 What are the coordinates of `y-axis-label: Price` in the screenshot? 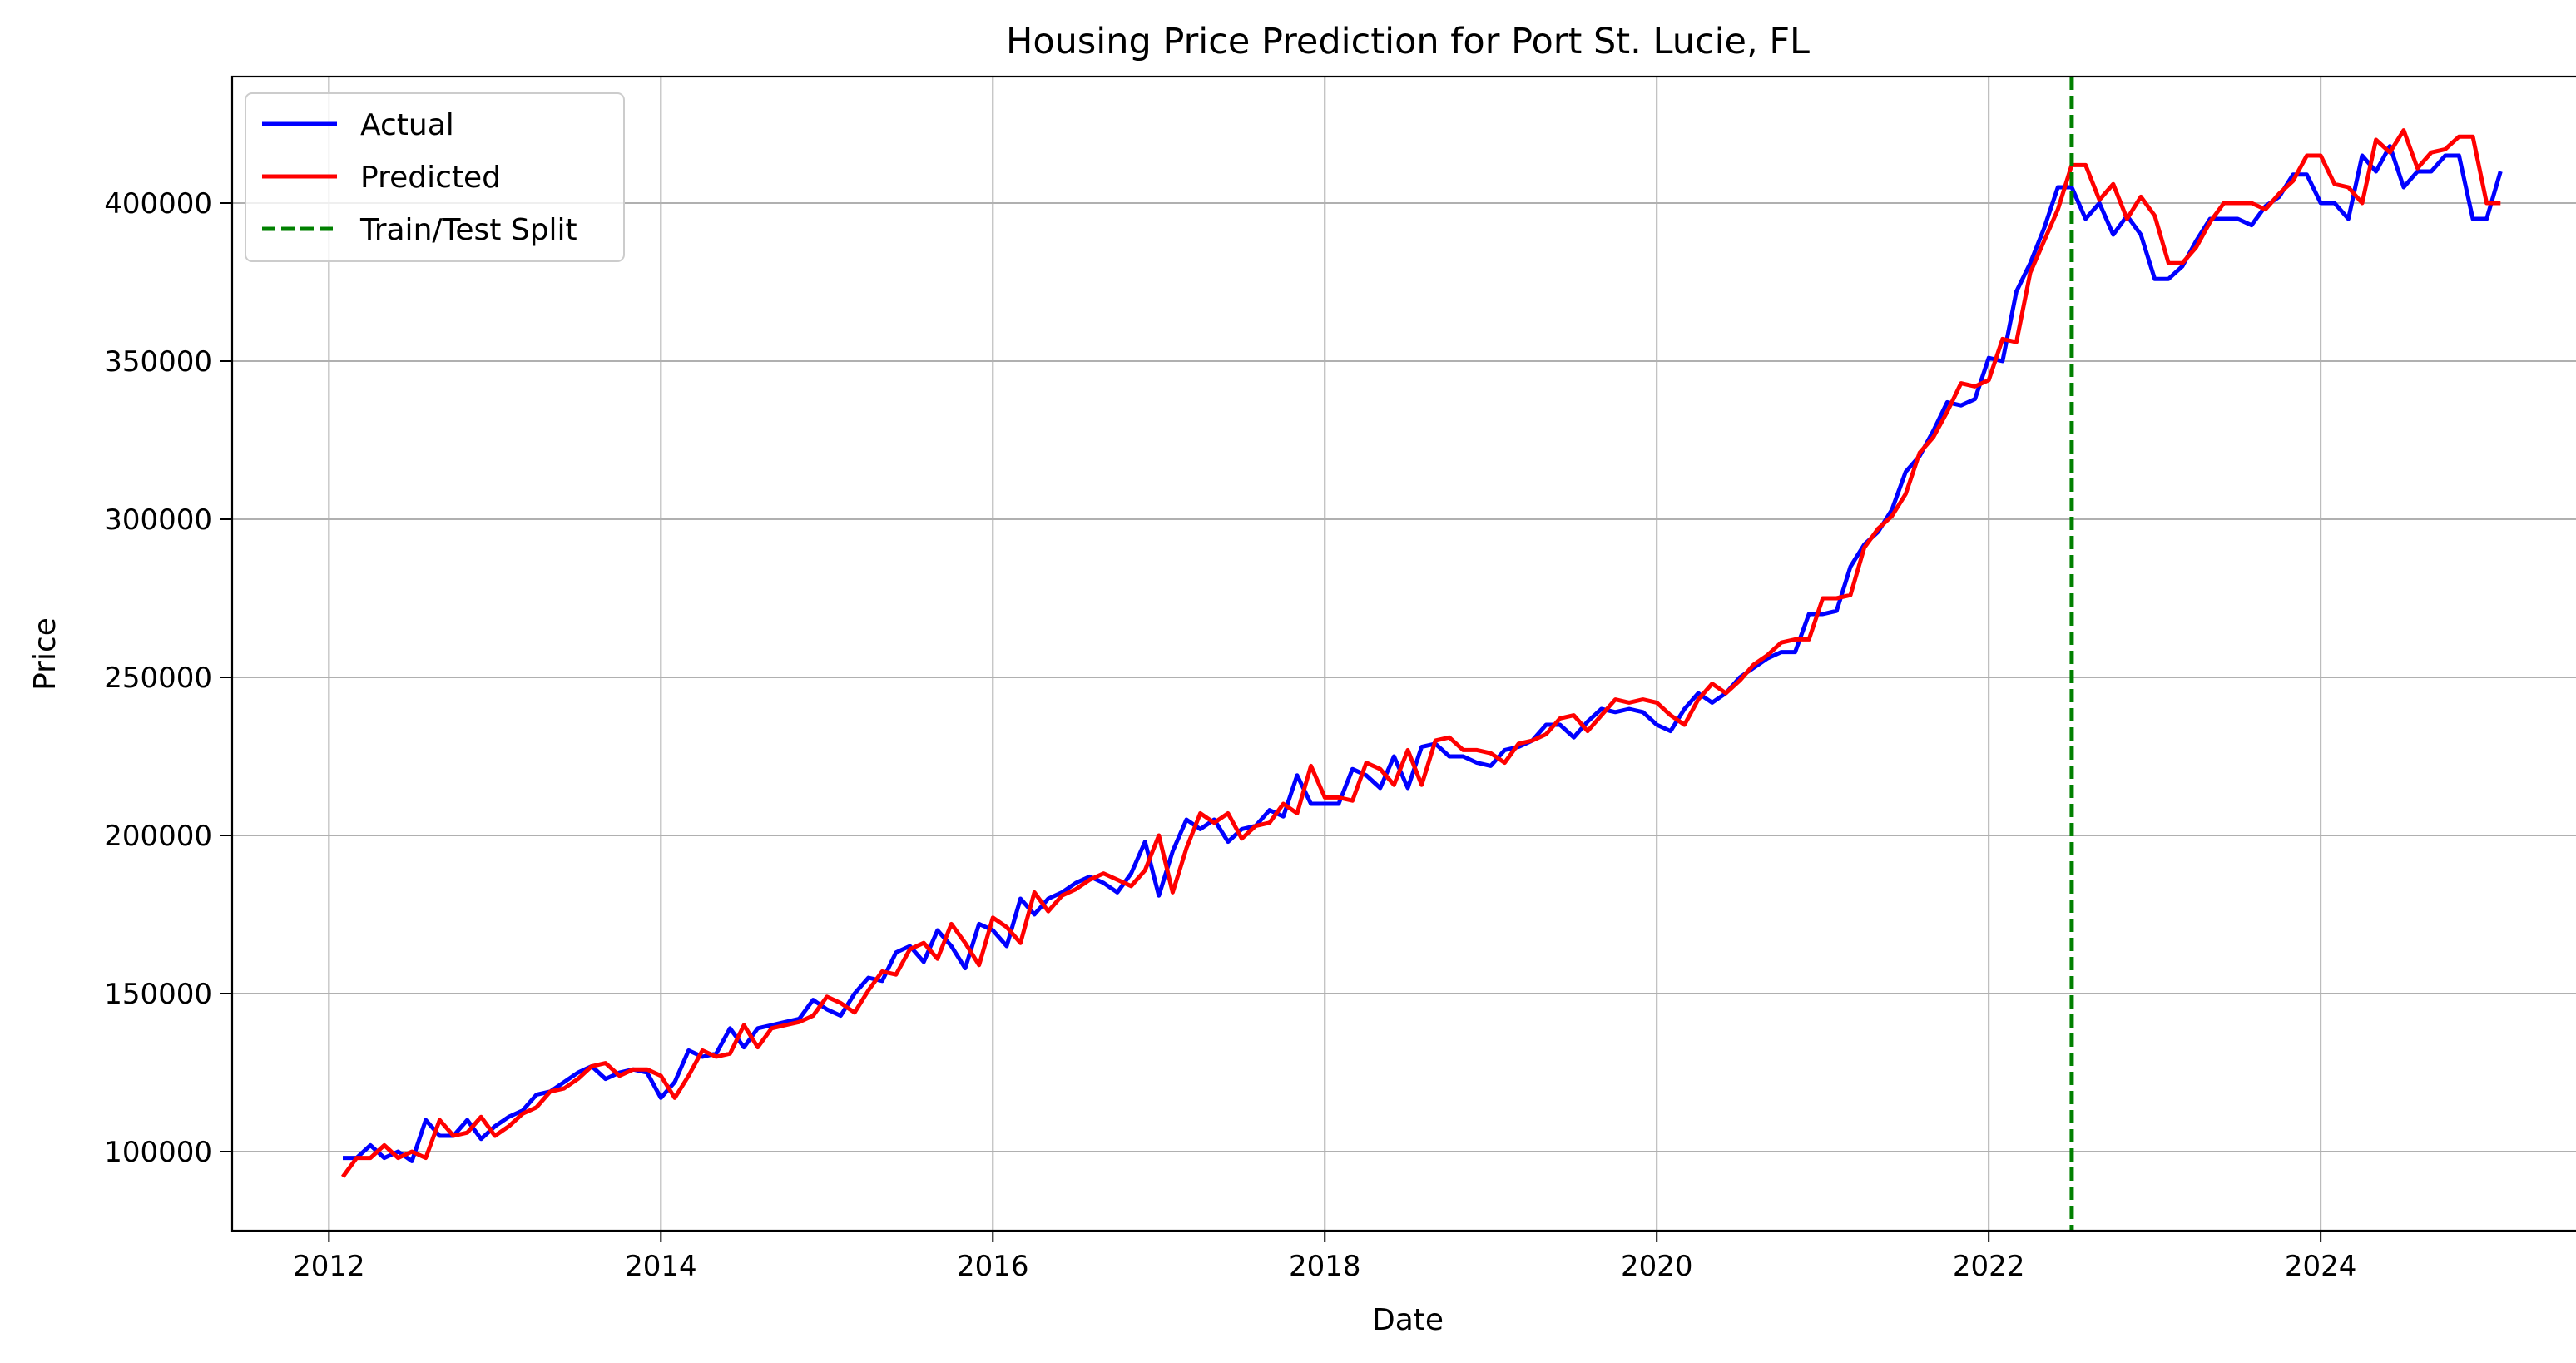 It's located at (45, 654).